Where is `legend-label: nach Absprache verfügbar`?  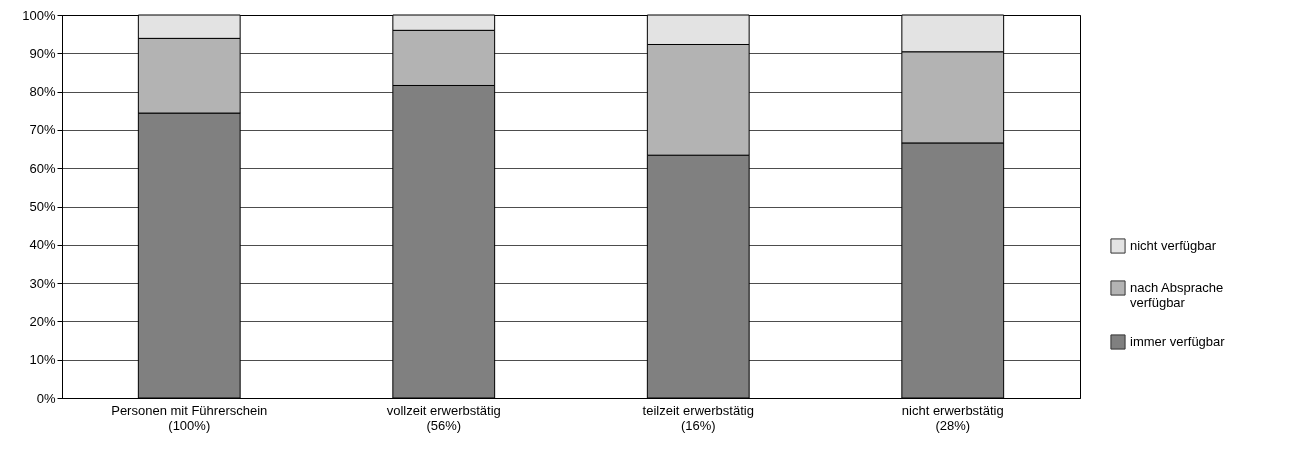 legend-label: nach Absprache verfügbar is located at coordinates (1177, 295).